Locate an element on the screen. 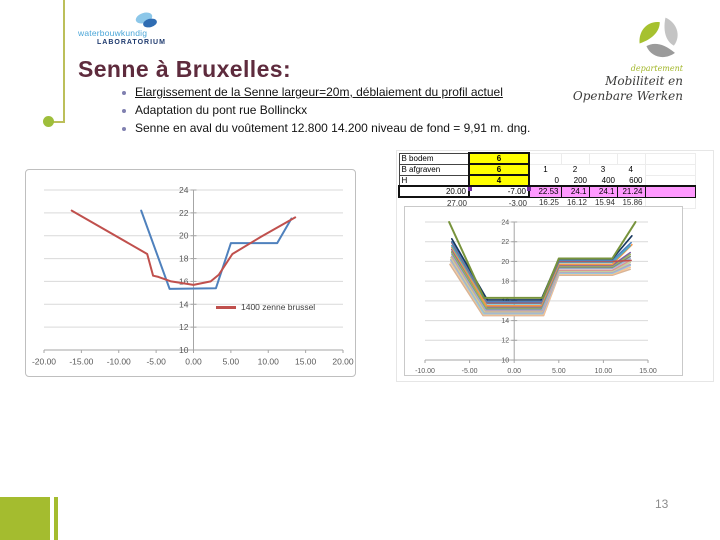  waterbouwkundig-logo: waterbouwkundig LABORATORIUM is located at coordinates (136, 30).